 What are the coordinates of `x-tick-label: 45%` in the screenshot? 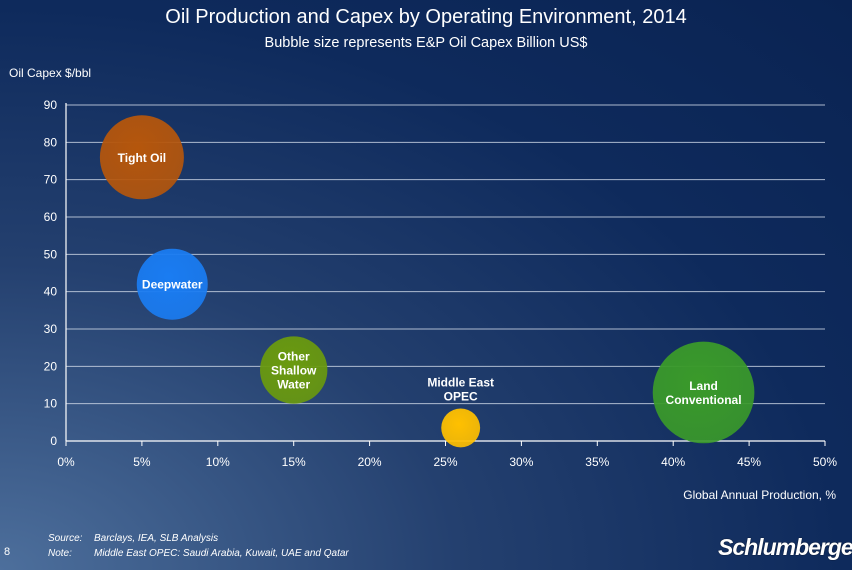 It's located at (749, 462).